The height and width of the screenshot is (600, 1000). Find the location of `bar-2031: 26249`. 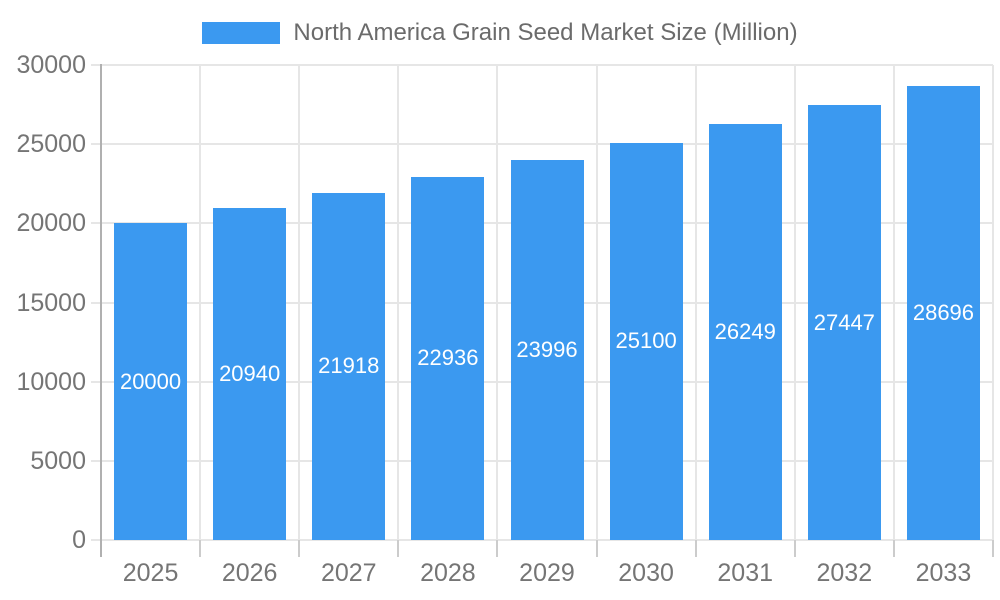

bar-2031: 26249 is located at coordinates (745, 332).